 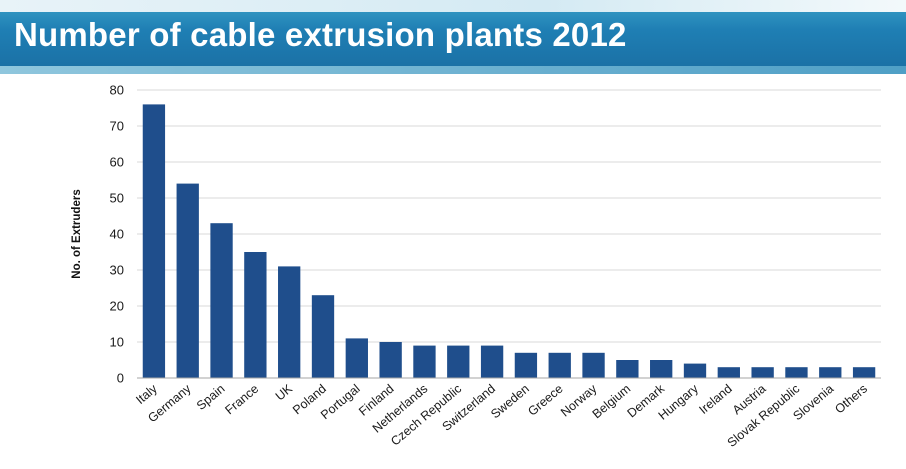 What do you see at coordinates (120, 378) in the screenshot?
I see `y-tick-0: 0` at bounding box center [120, 378].